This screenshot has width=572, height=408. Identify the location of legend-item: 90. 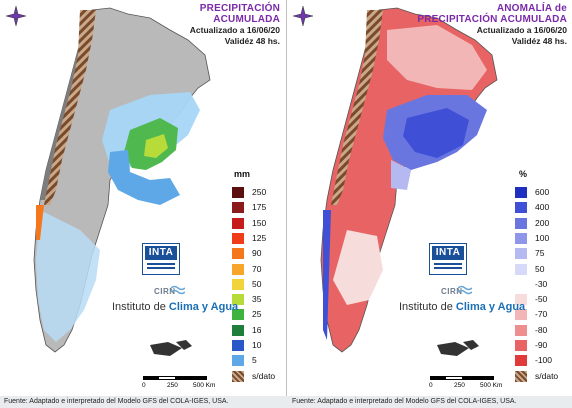
(256, 254).